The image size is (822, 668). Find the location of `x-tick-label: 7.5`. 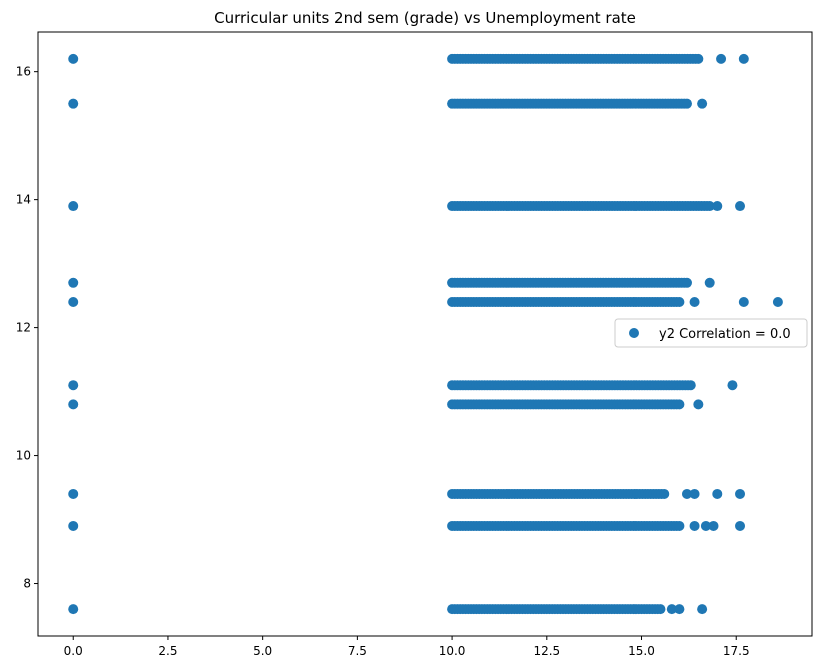

x-tick-label: 7.5 is located at coordinates (357, 651).